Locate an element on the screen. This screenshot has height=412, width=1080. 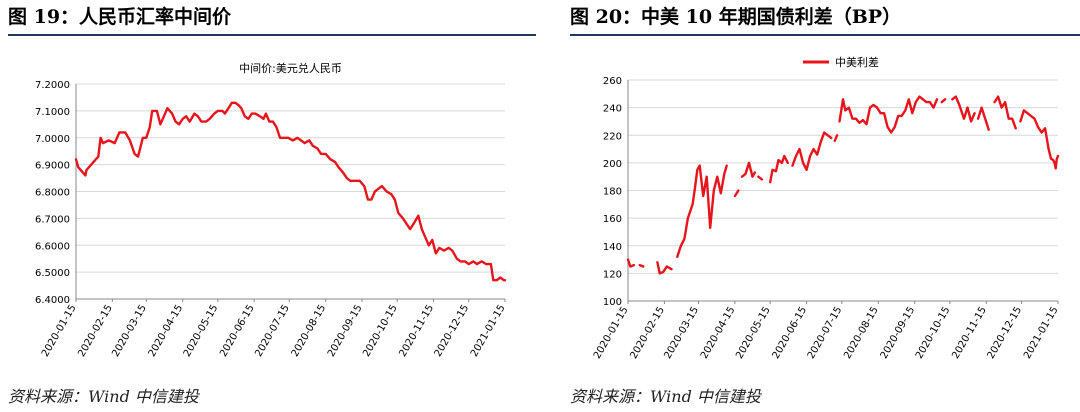
figure-title: 图 20：中美 10 年期国债利差（BP） is located at coordinates (736, 17).